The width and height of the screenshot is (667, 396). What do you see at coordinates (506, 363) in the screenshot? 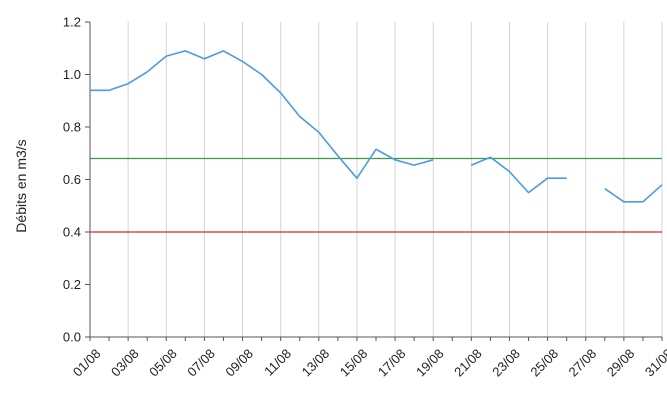
I see `x-tick-label: 23/08` at bounding box center [506, 363].